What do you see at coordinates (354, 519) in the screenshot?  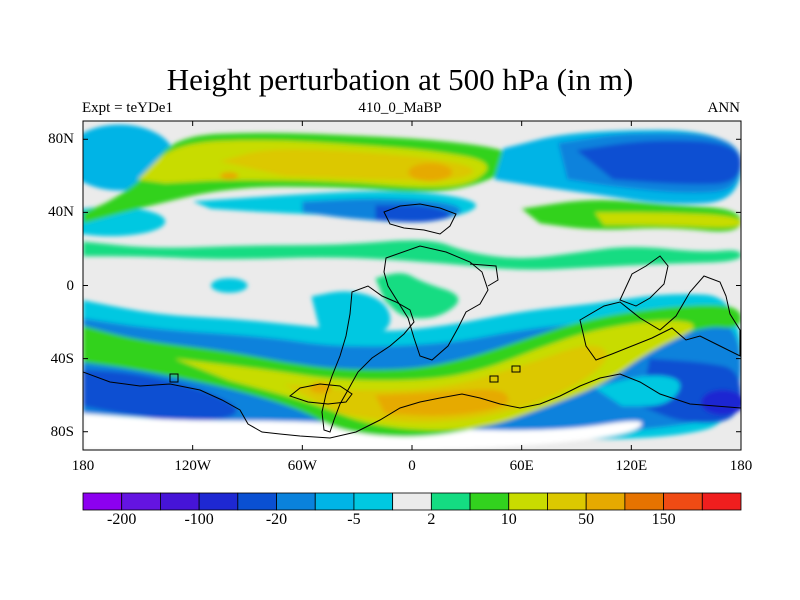 I see `colorbar-label: -5` at bounding box center [354, 519].